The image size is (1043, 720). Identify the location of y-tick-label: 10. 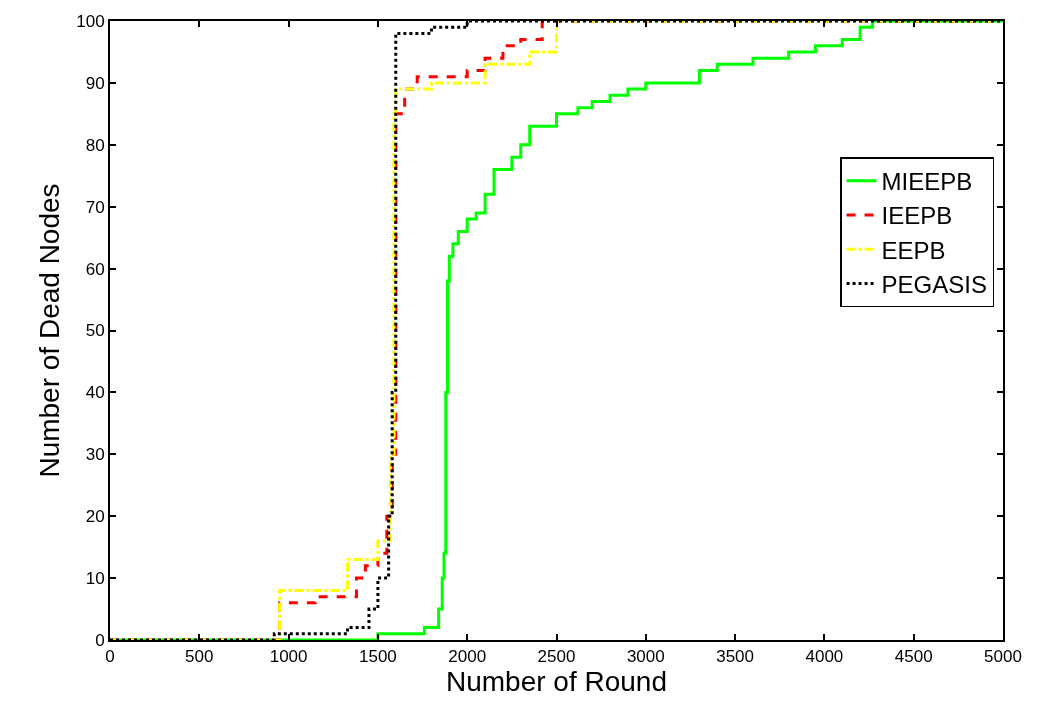
(95, 579).